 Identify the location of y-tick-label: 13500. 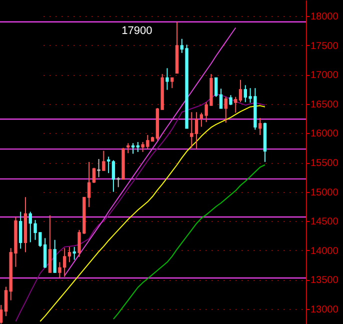
(324, 280).